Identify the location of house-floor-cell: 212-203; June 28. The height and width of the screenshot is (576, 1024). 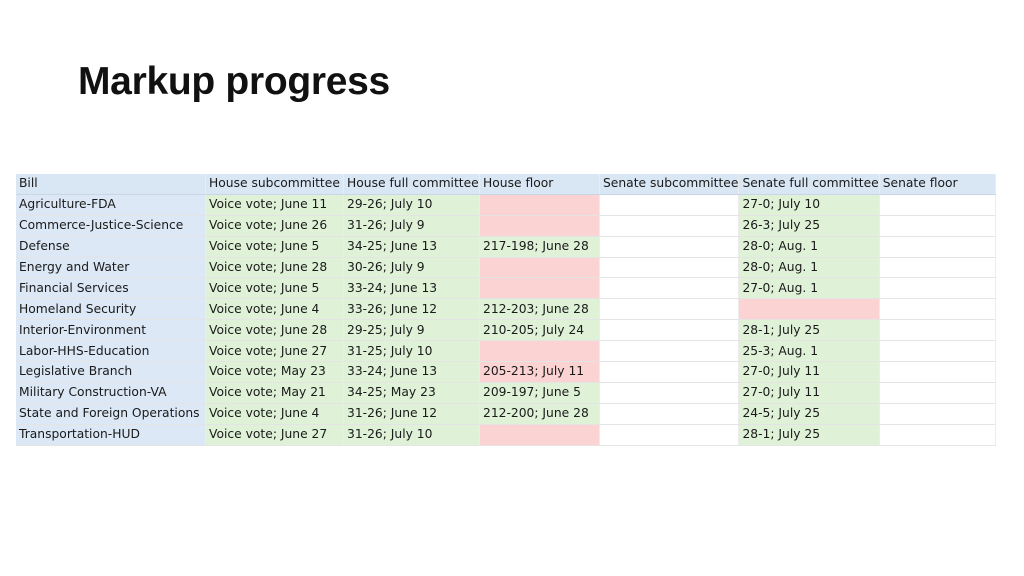
(539, 309).